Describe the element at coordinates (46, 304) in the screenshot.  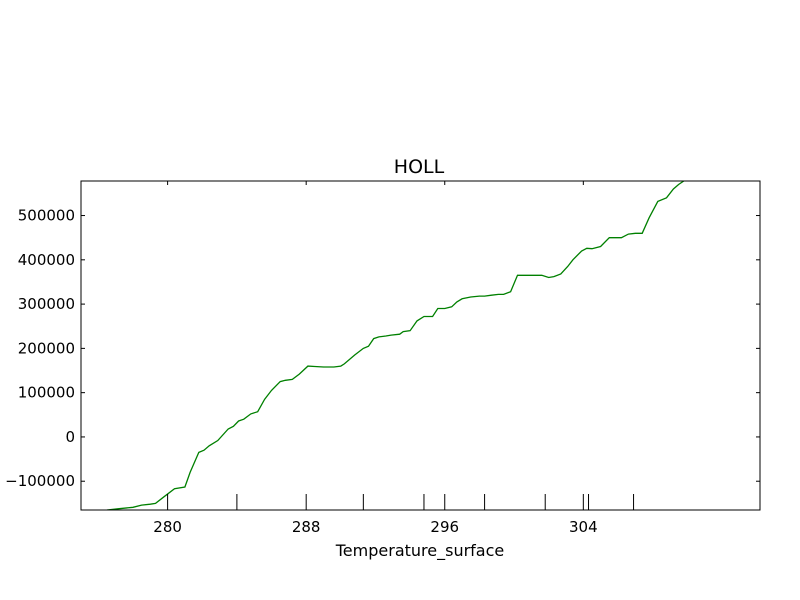
I see `y-tick-label: 300000` at that location.